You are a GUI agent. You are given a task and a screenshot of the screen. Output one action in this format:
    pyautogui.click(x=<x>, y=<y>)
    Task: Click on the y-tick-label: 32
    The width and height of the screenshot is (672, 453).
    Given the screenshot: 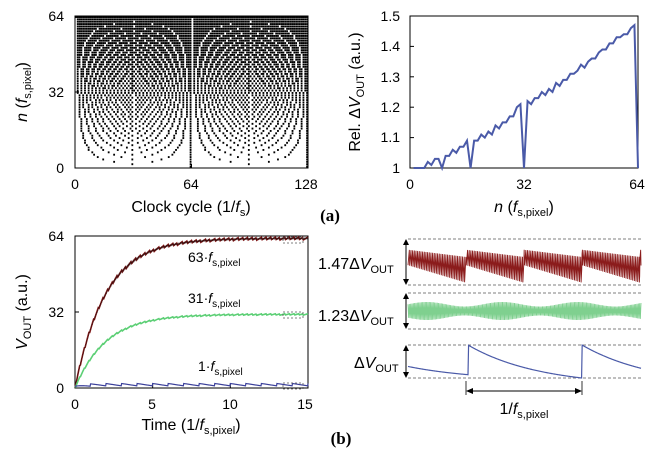 What is the action you would take?
    pyautogui.click(x=56, y=92)
    